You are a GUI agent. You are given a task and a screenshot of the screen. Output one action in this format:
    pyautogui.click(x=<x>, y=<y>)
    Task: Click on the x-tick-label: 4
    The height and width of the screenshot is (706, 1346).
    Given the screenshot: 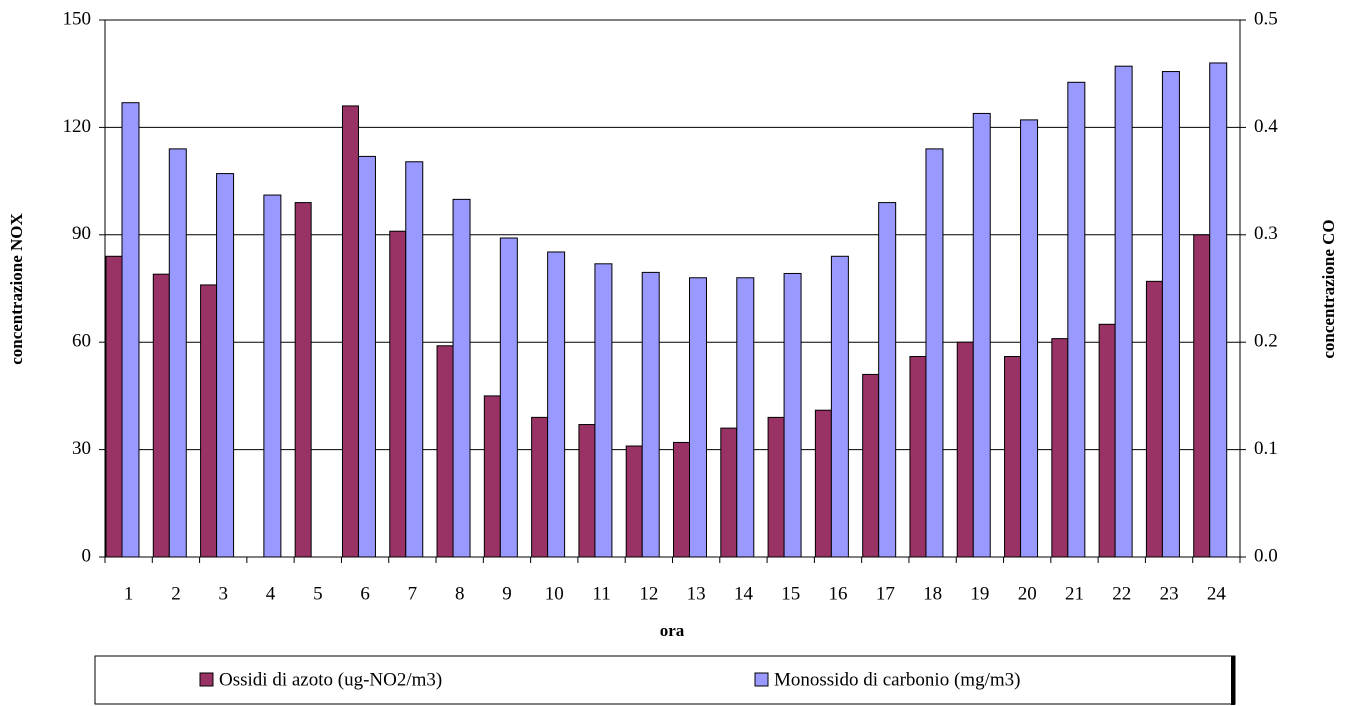 What is the action you would take?
    pyautogui.click(x=271, y=593)
    